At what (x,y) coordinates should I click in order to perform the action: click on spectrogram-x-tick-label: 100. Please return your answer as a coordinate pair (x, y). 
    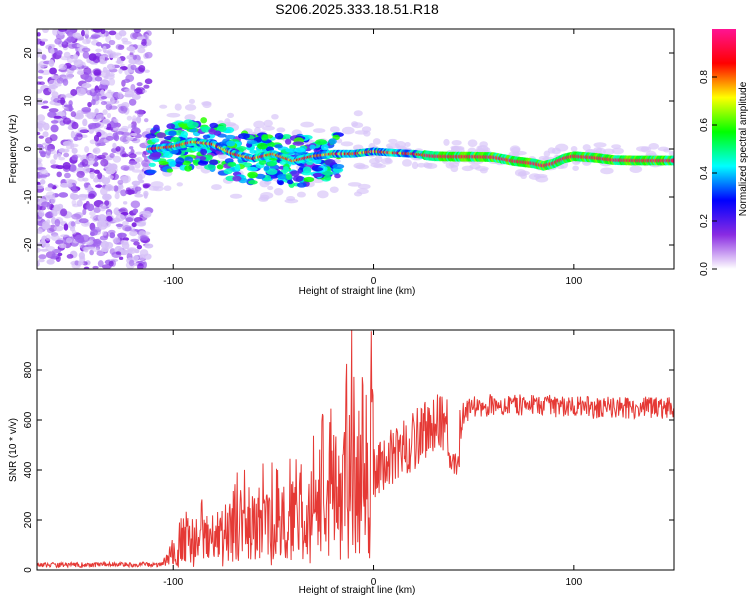
    Looking at the image, I should click on (573, 281).